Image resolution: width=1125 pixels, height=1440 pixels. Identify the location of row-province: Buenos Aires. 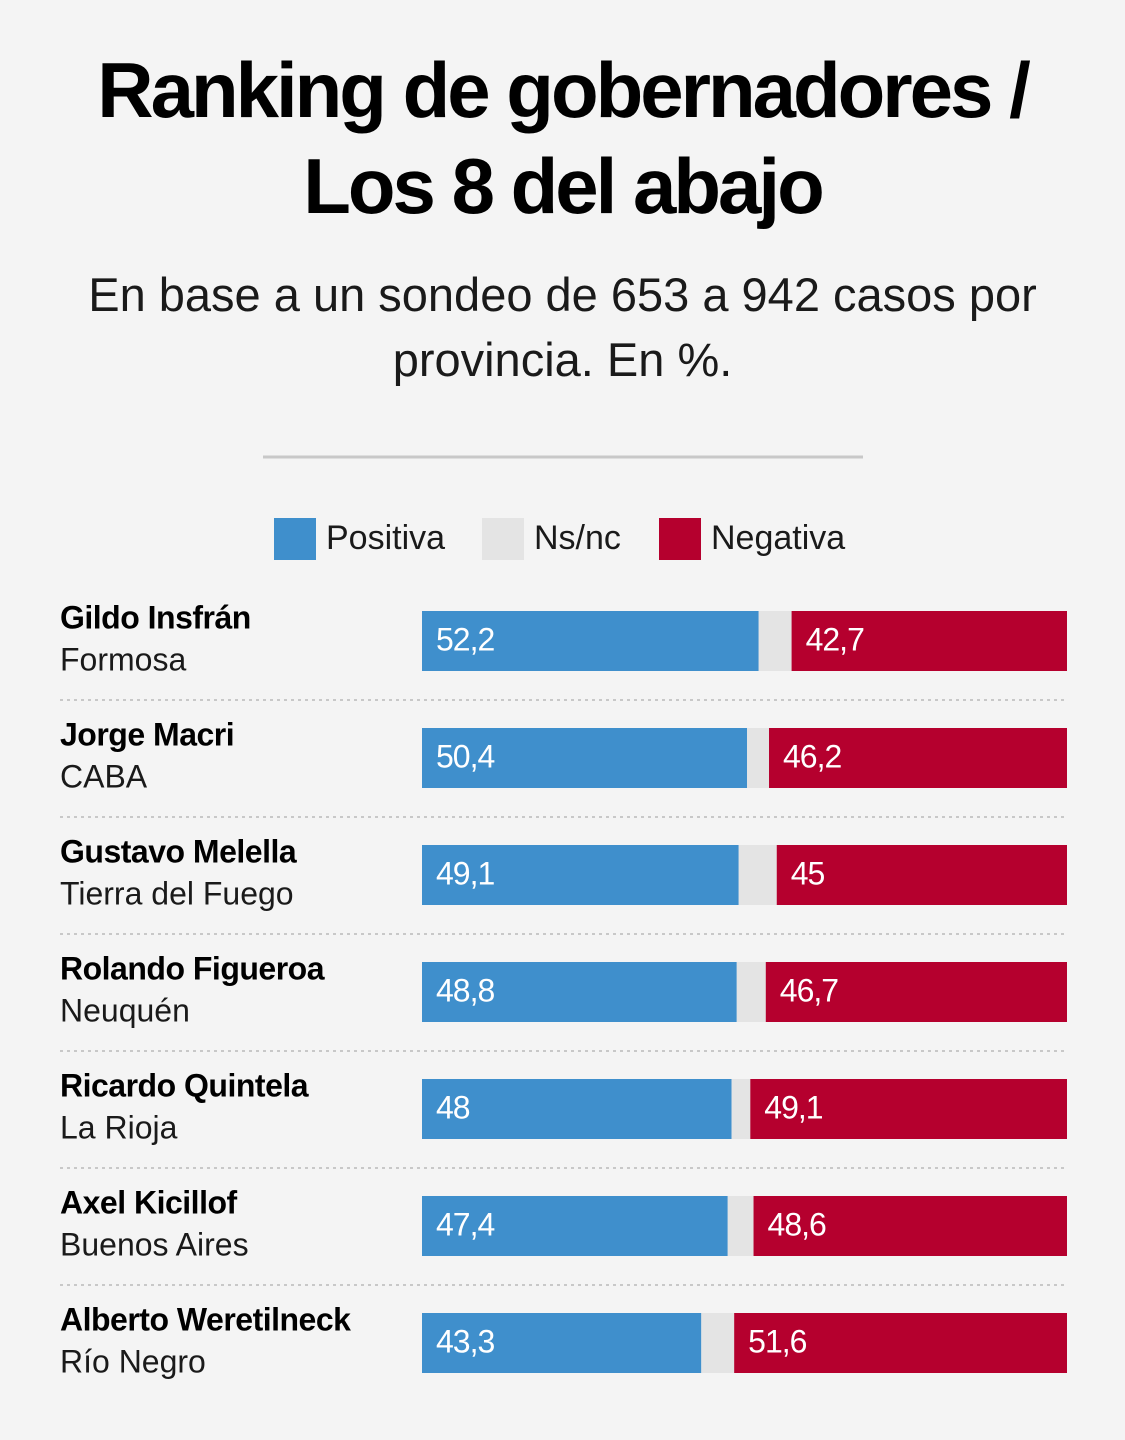
(154, 1244).